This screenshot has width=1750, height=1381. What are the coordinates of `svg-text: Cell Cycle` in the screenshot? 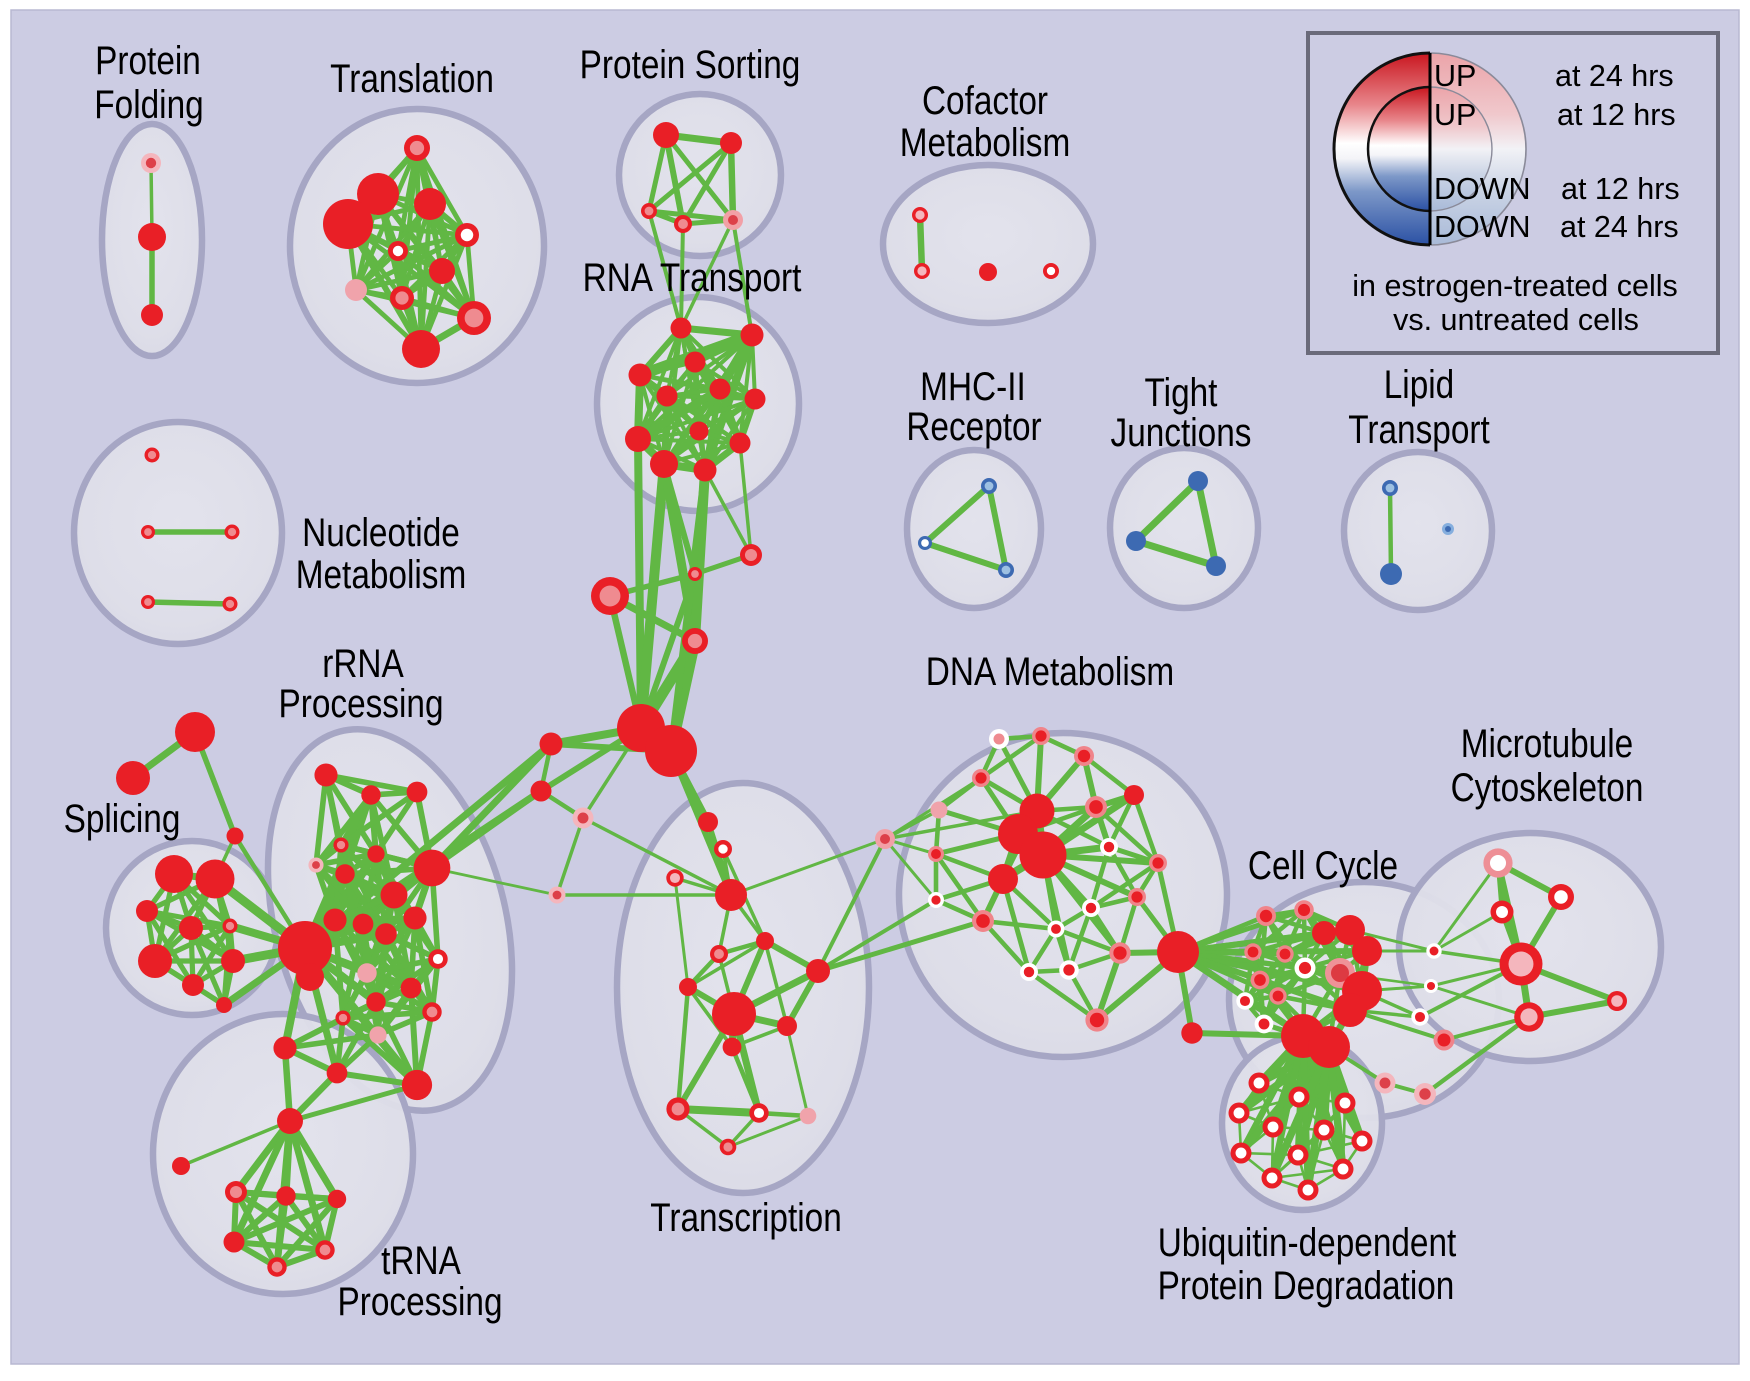 It's located at (1323, 865).